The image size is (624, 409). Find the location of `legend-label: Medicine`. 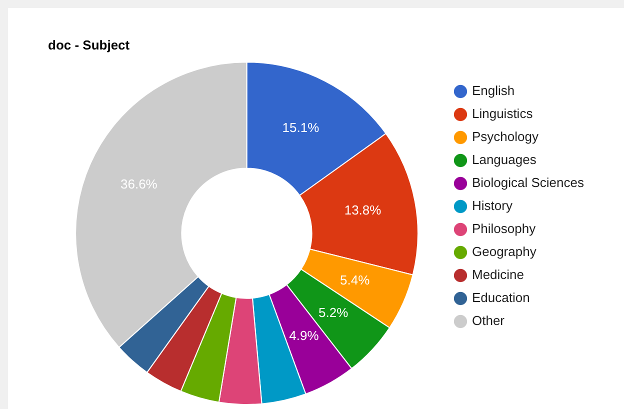

legend-label: Medicine is located at coordinates (498, 274).